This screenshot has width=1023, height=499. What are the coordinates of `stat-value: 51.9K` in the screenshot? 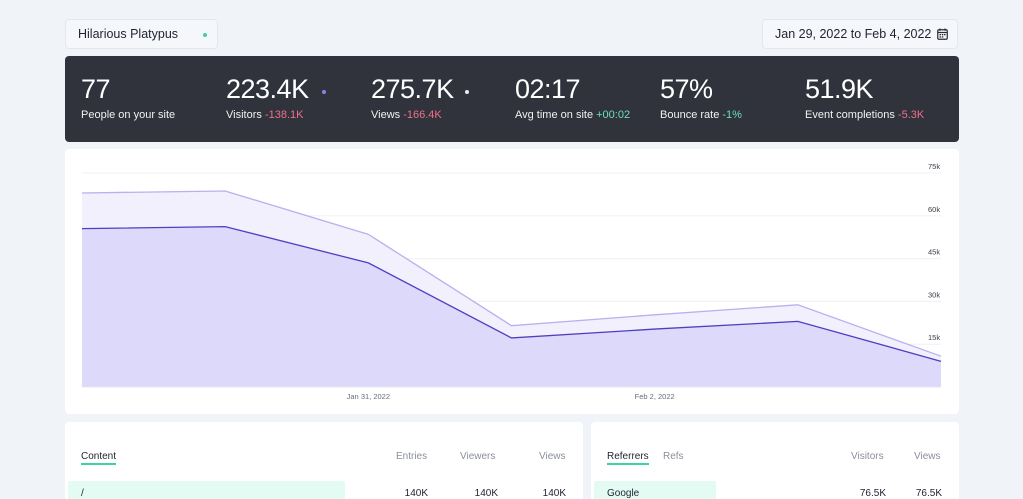 It's located at (839, 89).